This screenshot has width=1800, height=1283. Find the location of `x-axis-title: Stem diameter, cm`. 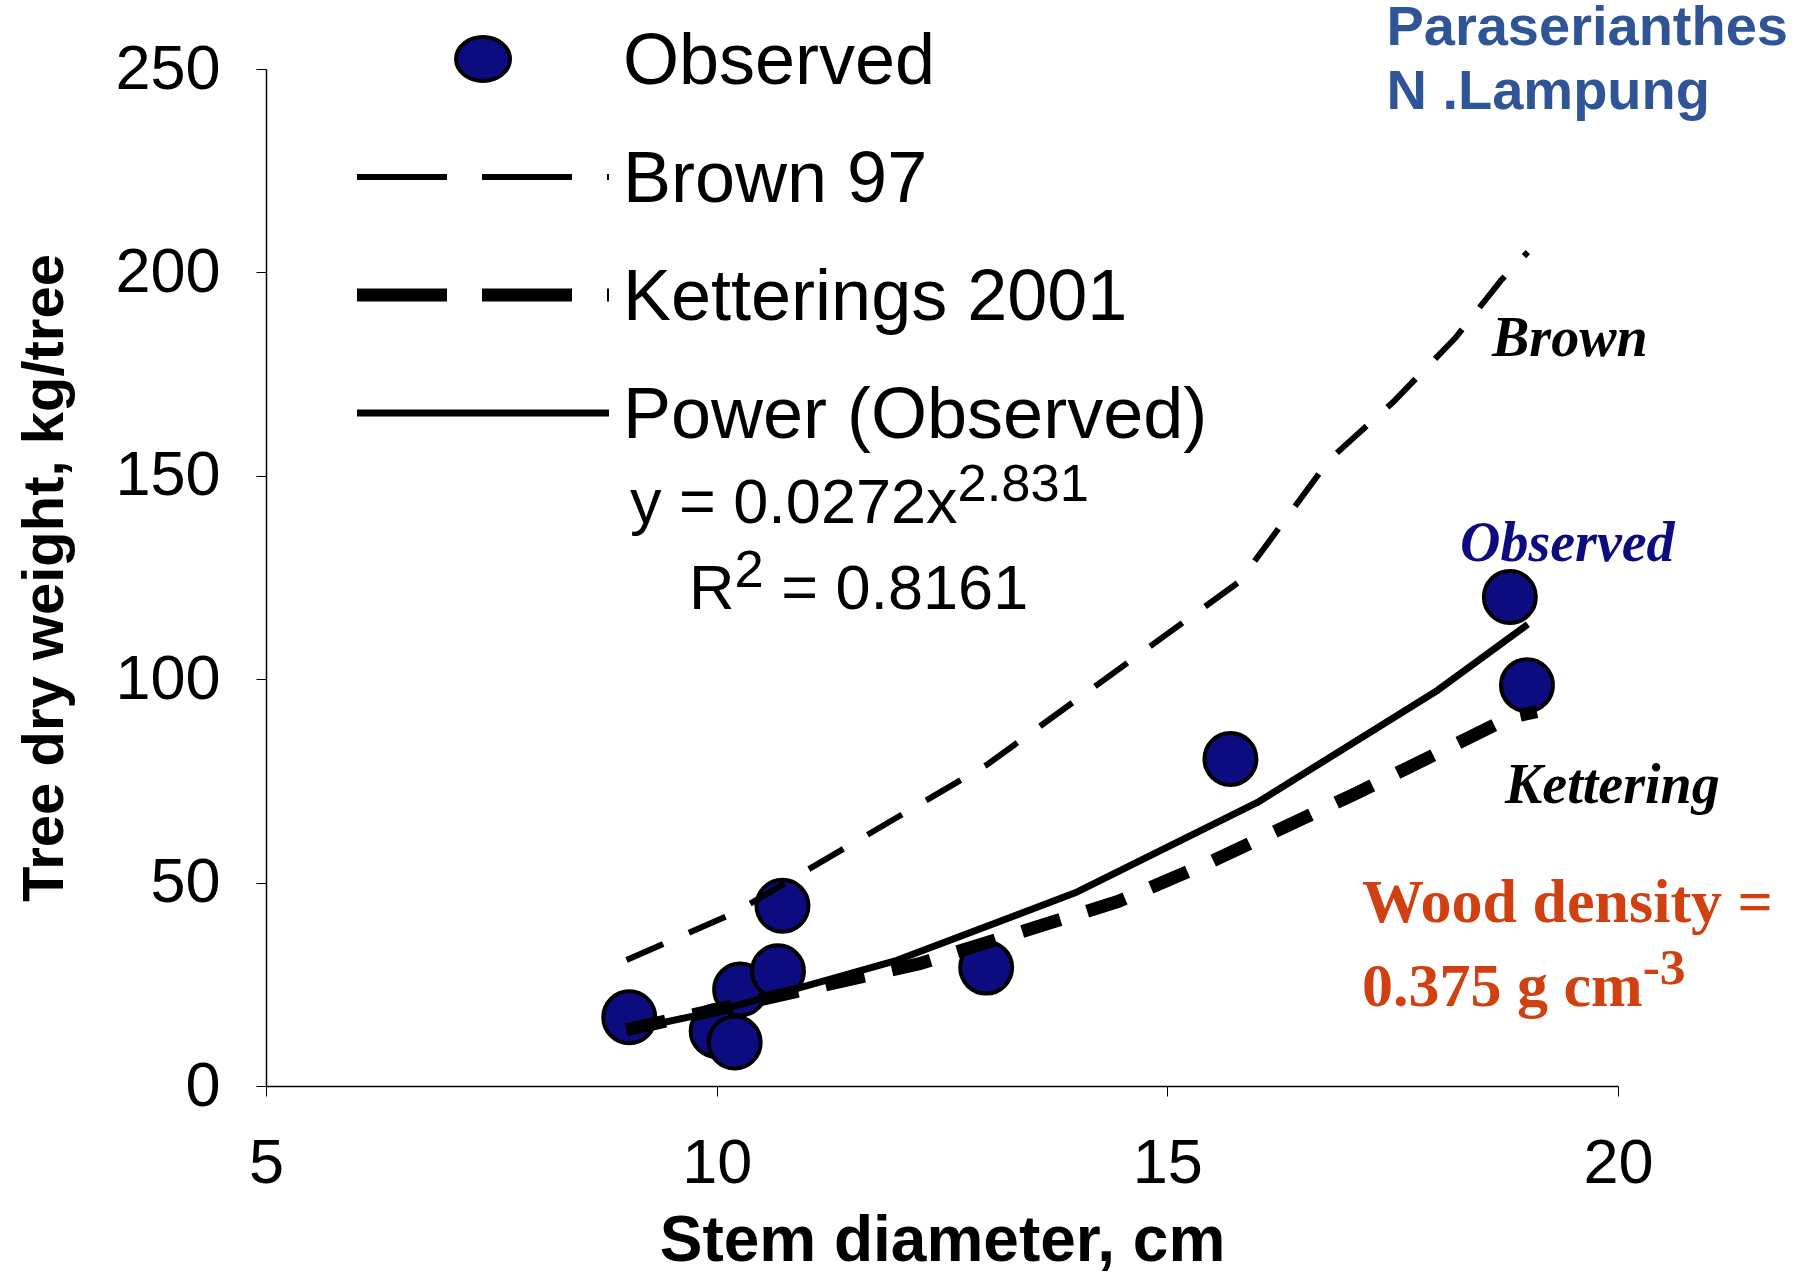

x-axis-title: Stem diameter, cm is located at coordinates (942, 1238).